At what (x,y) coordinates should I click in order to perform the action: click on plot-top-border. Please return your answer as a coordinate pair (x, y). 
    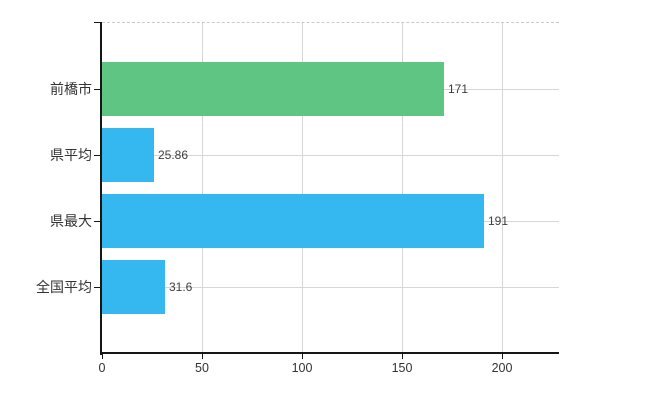
    Looking at the image, I should click on (330, 22).